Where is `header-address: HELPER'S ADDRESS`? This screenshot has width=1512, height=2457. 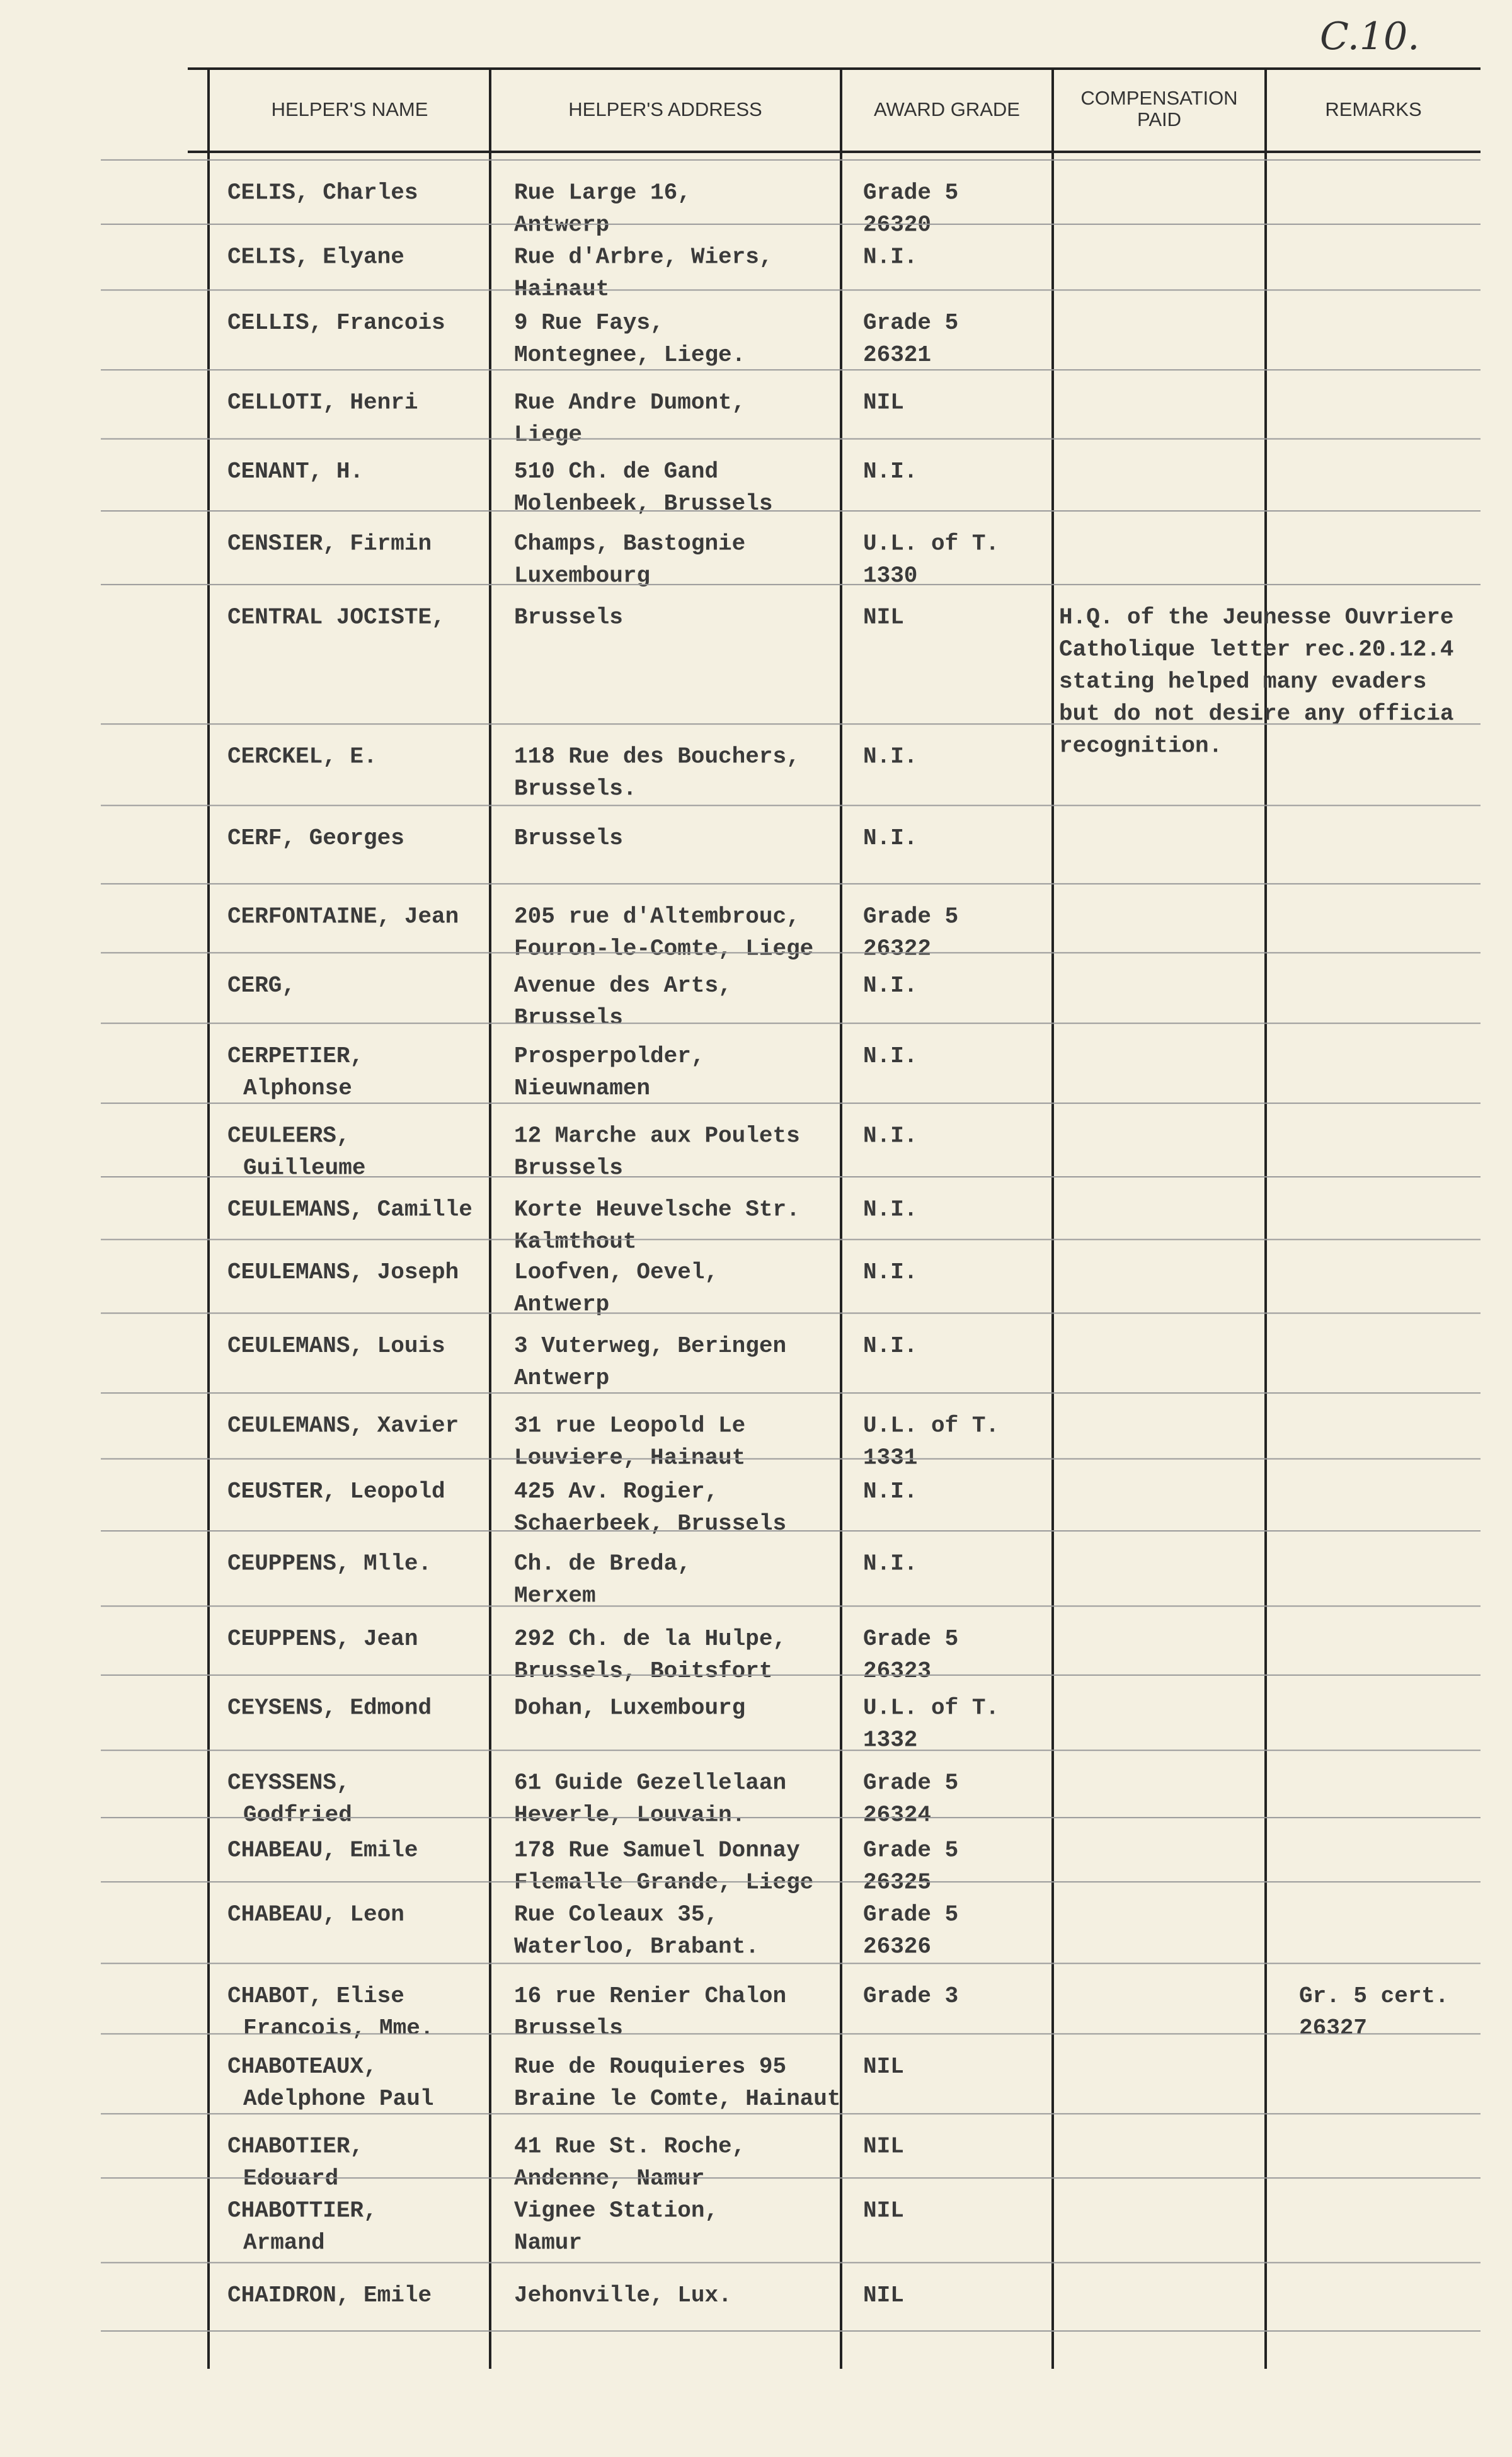 header-address: HELPER'S ADDRESS is located at coordinates (665, 109).